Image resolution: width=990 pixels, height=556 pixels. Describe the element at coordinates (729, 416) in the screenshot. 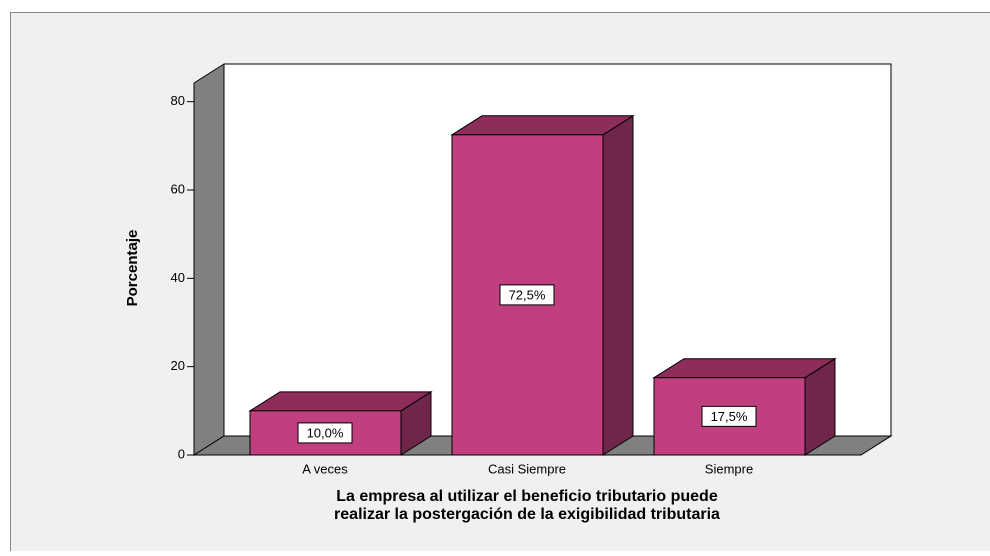

I see `value-label: 17,5%` at that location.